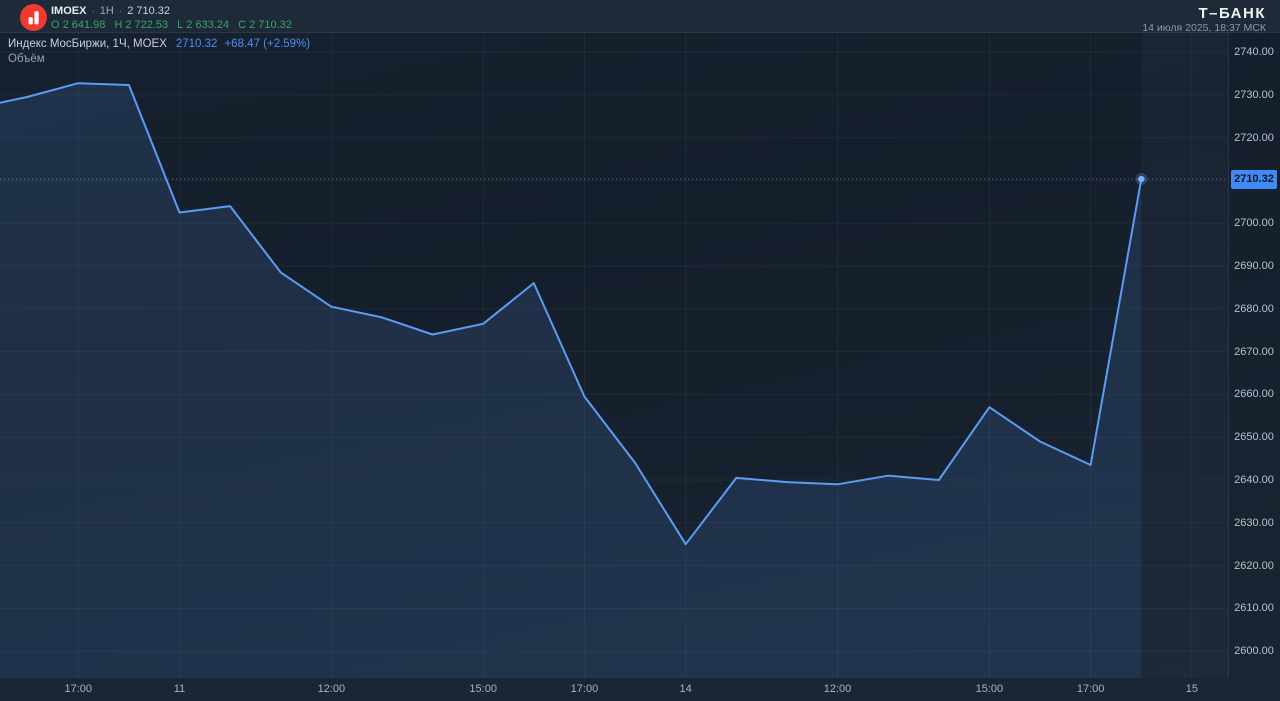  What do you see at coordinates (1254, 266) in the screenshot?
I see `price-tick-label: 2690.00` at bounding box center [1254, 266].